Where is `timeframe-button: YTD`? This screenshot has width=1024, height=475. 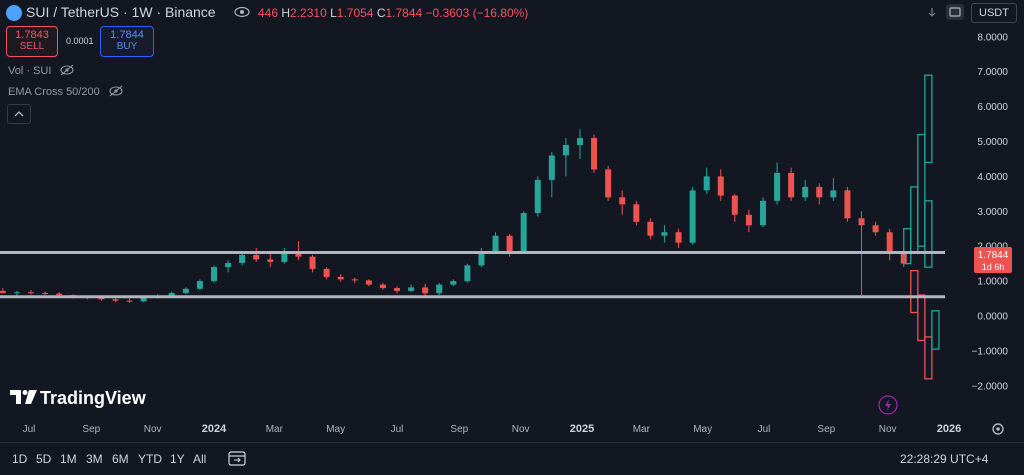 timeframe-button: YTD is located at coordinates (150, 459).